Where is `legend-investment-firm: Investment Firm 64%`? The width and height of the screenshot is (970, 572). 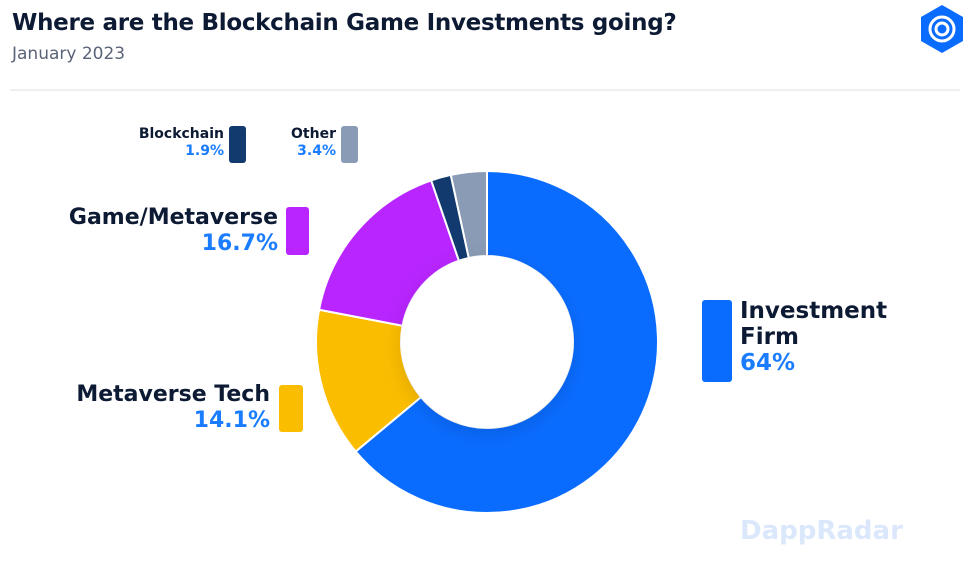
legend-investment-firm: Investment Firm 64% is located at coordinates (805, 337).